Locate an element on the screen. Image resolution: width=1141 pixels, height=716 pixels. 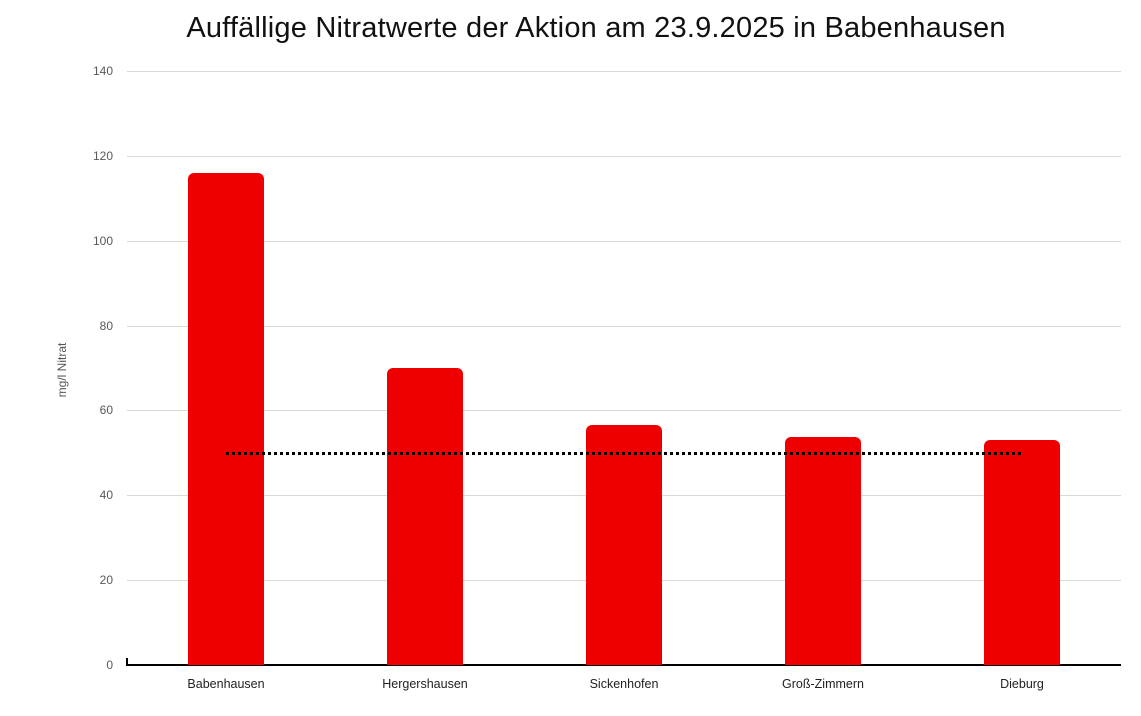
x-tick-label: Sickenhofen is located at coordinates (624, 684).